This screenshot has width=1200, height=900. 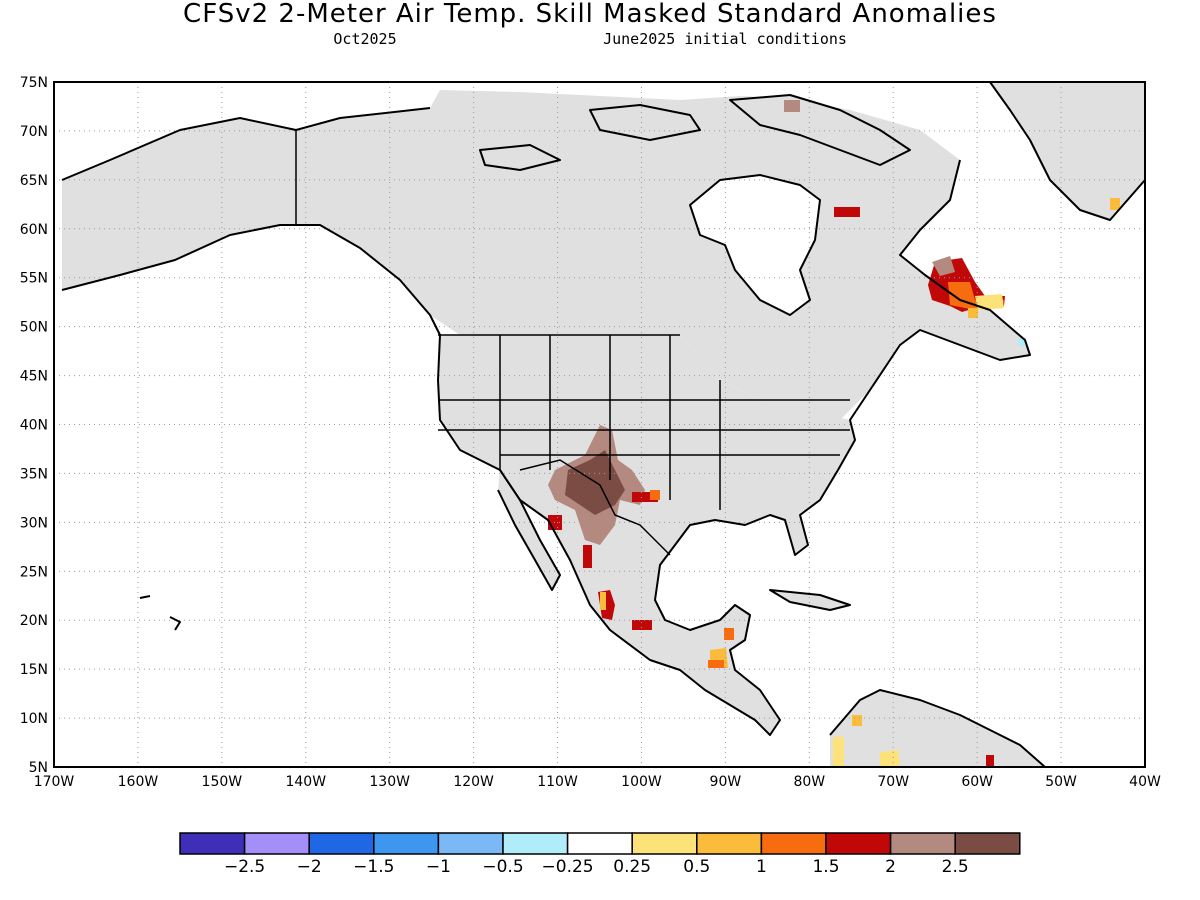 What do you see at coordinates (825, 867) in the screenshot?
I see `colorbar-label: 1.5` at bounding box center [825, 867].